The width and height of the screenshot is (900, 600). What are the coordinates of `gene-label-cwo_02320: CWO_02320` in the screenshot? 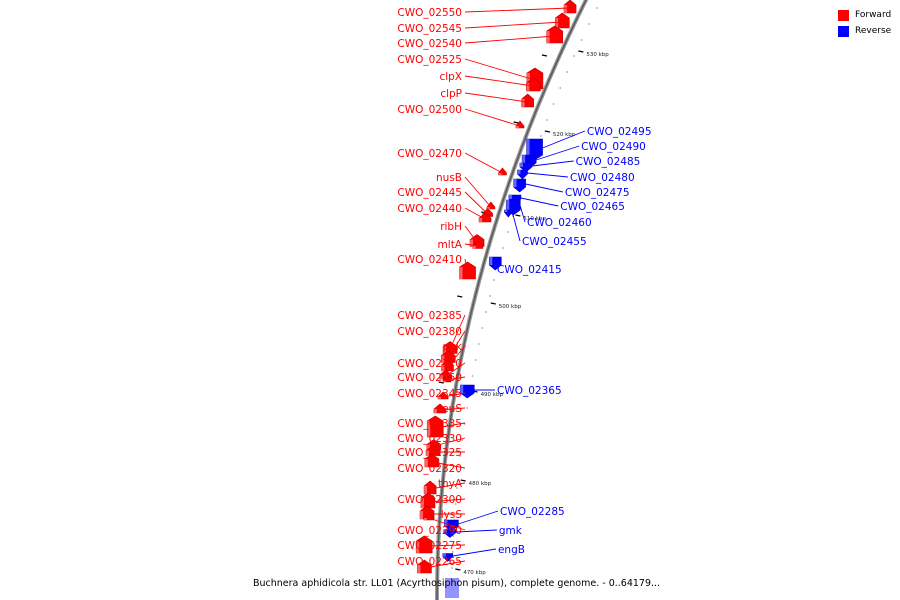 It's located at (429, 469).